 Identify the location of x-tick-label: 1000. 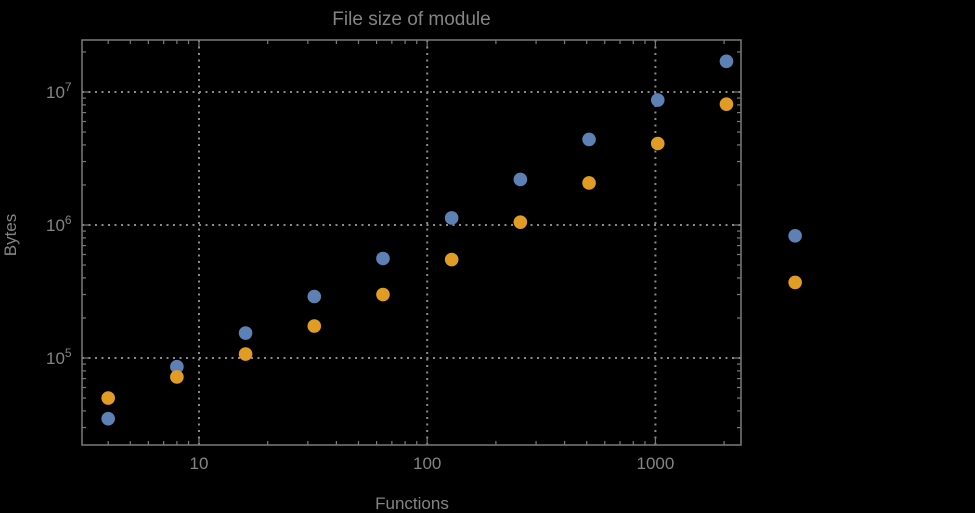
(655, 463).